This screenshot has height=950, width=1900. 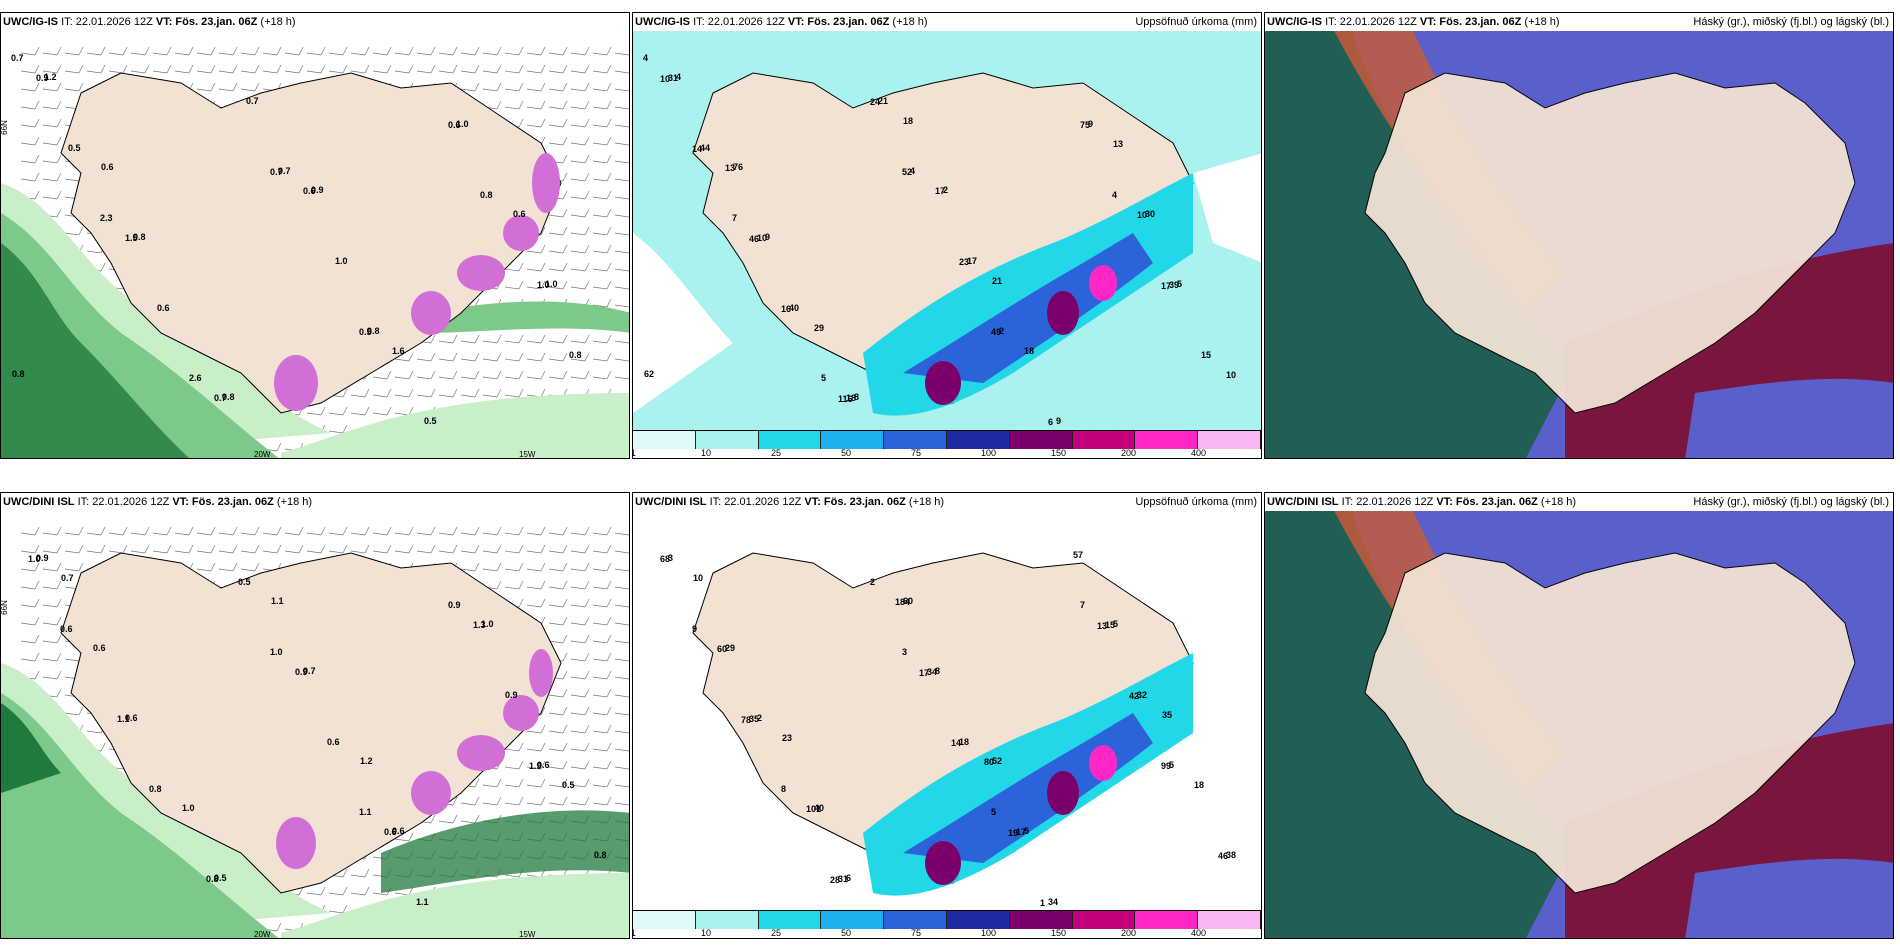 What do you see at coordinates (244, 582) in the screenshot?
I see `map-value-label: 0.5` at bounding box center [244, 582].